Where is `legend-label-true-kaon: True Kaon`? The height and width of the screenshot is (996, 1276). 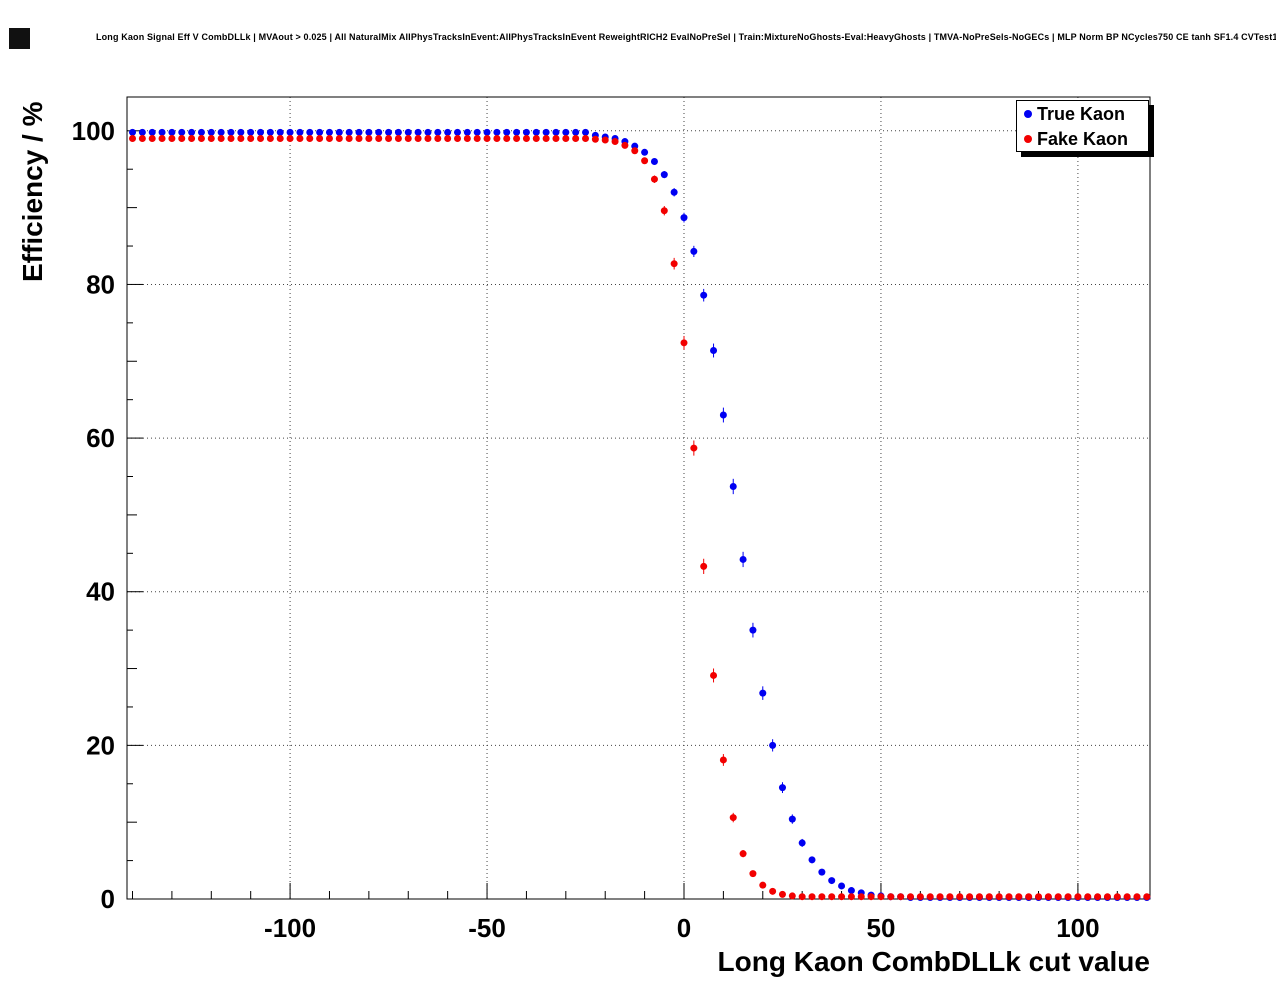 legend-label-true-kaon: True Kaon is located at coordinates (1081, 113).